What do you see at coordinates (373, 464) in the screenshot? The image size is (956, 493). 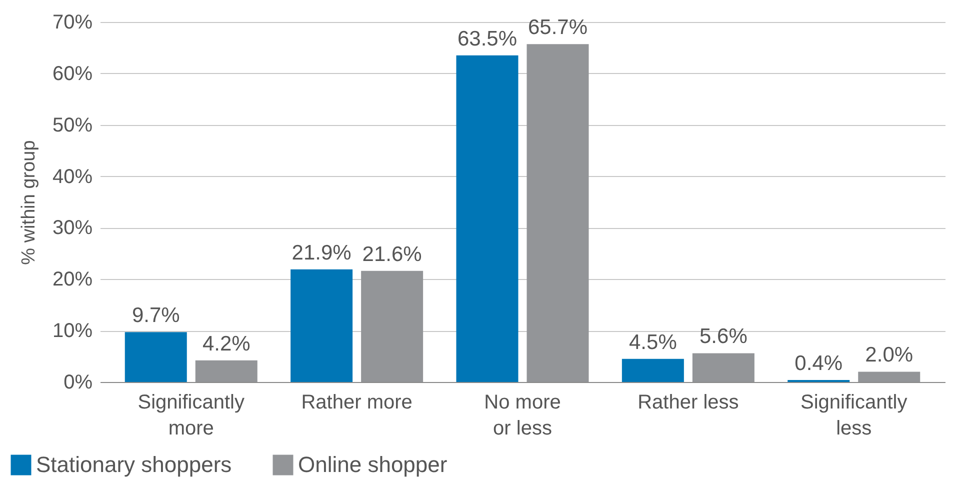 I see `legend-label: Online shopper` at bounding box center [373, 464].